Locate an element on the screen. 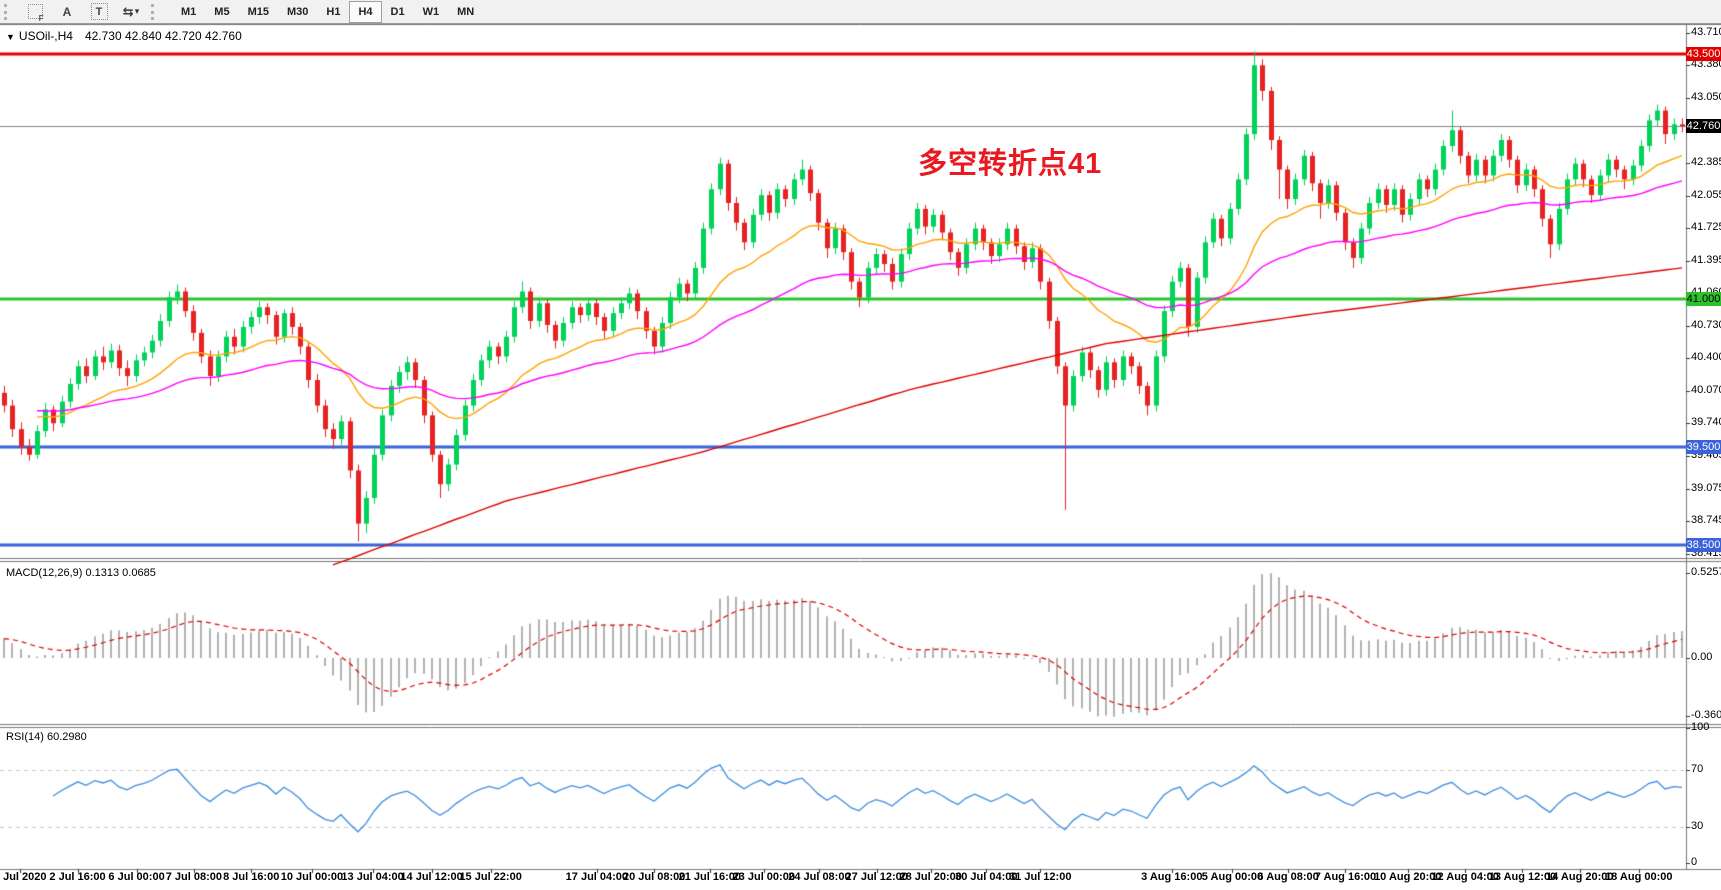 The image size is (1721, 890). text-tool-icon: T is located at coordinates (99, 11).